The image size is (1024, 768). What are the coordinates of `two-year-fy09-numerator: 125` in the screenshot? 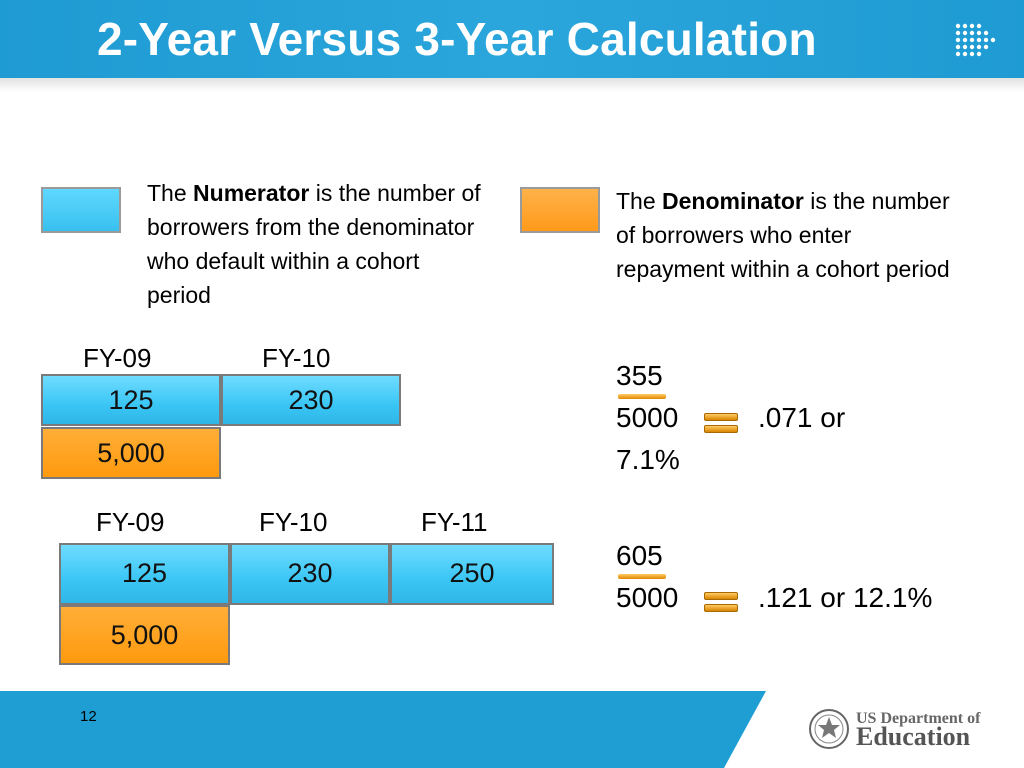 It's located at (131, 400).